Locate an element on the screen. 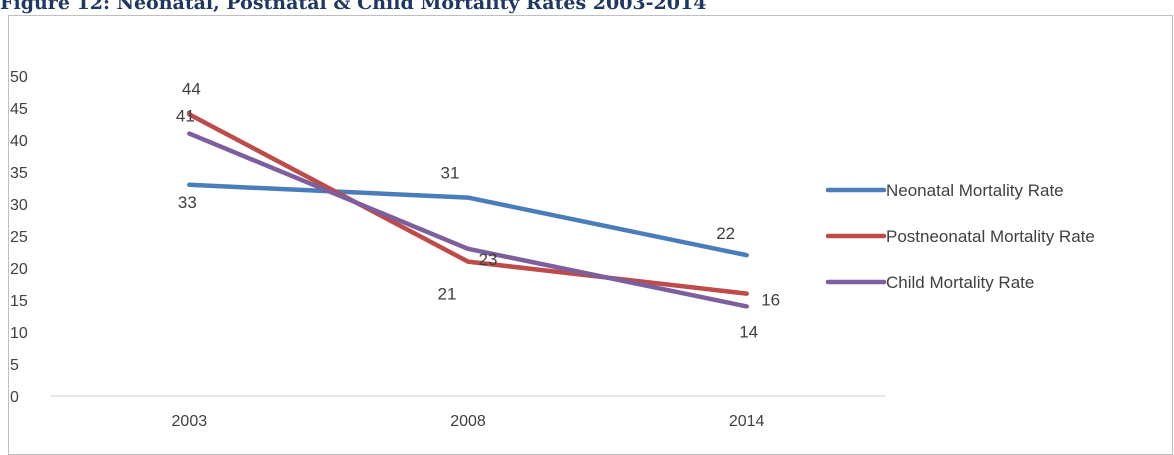  data-label: 14 is located at coordinates (748, 331).